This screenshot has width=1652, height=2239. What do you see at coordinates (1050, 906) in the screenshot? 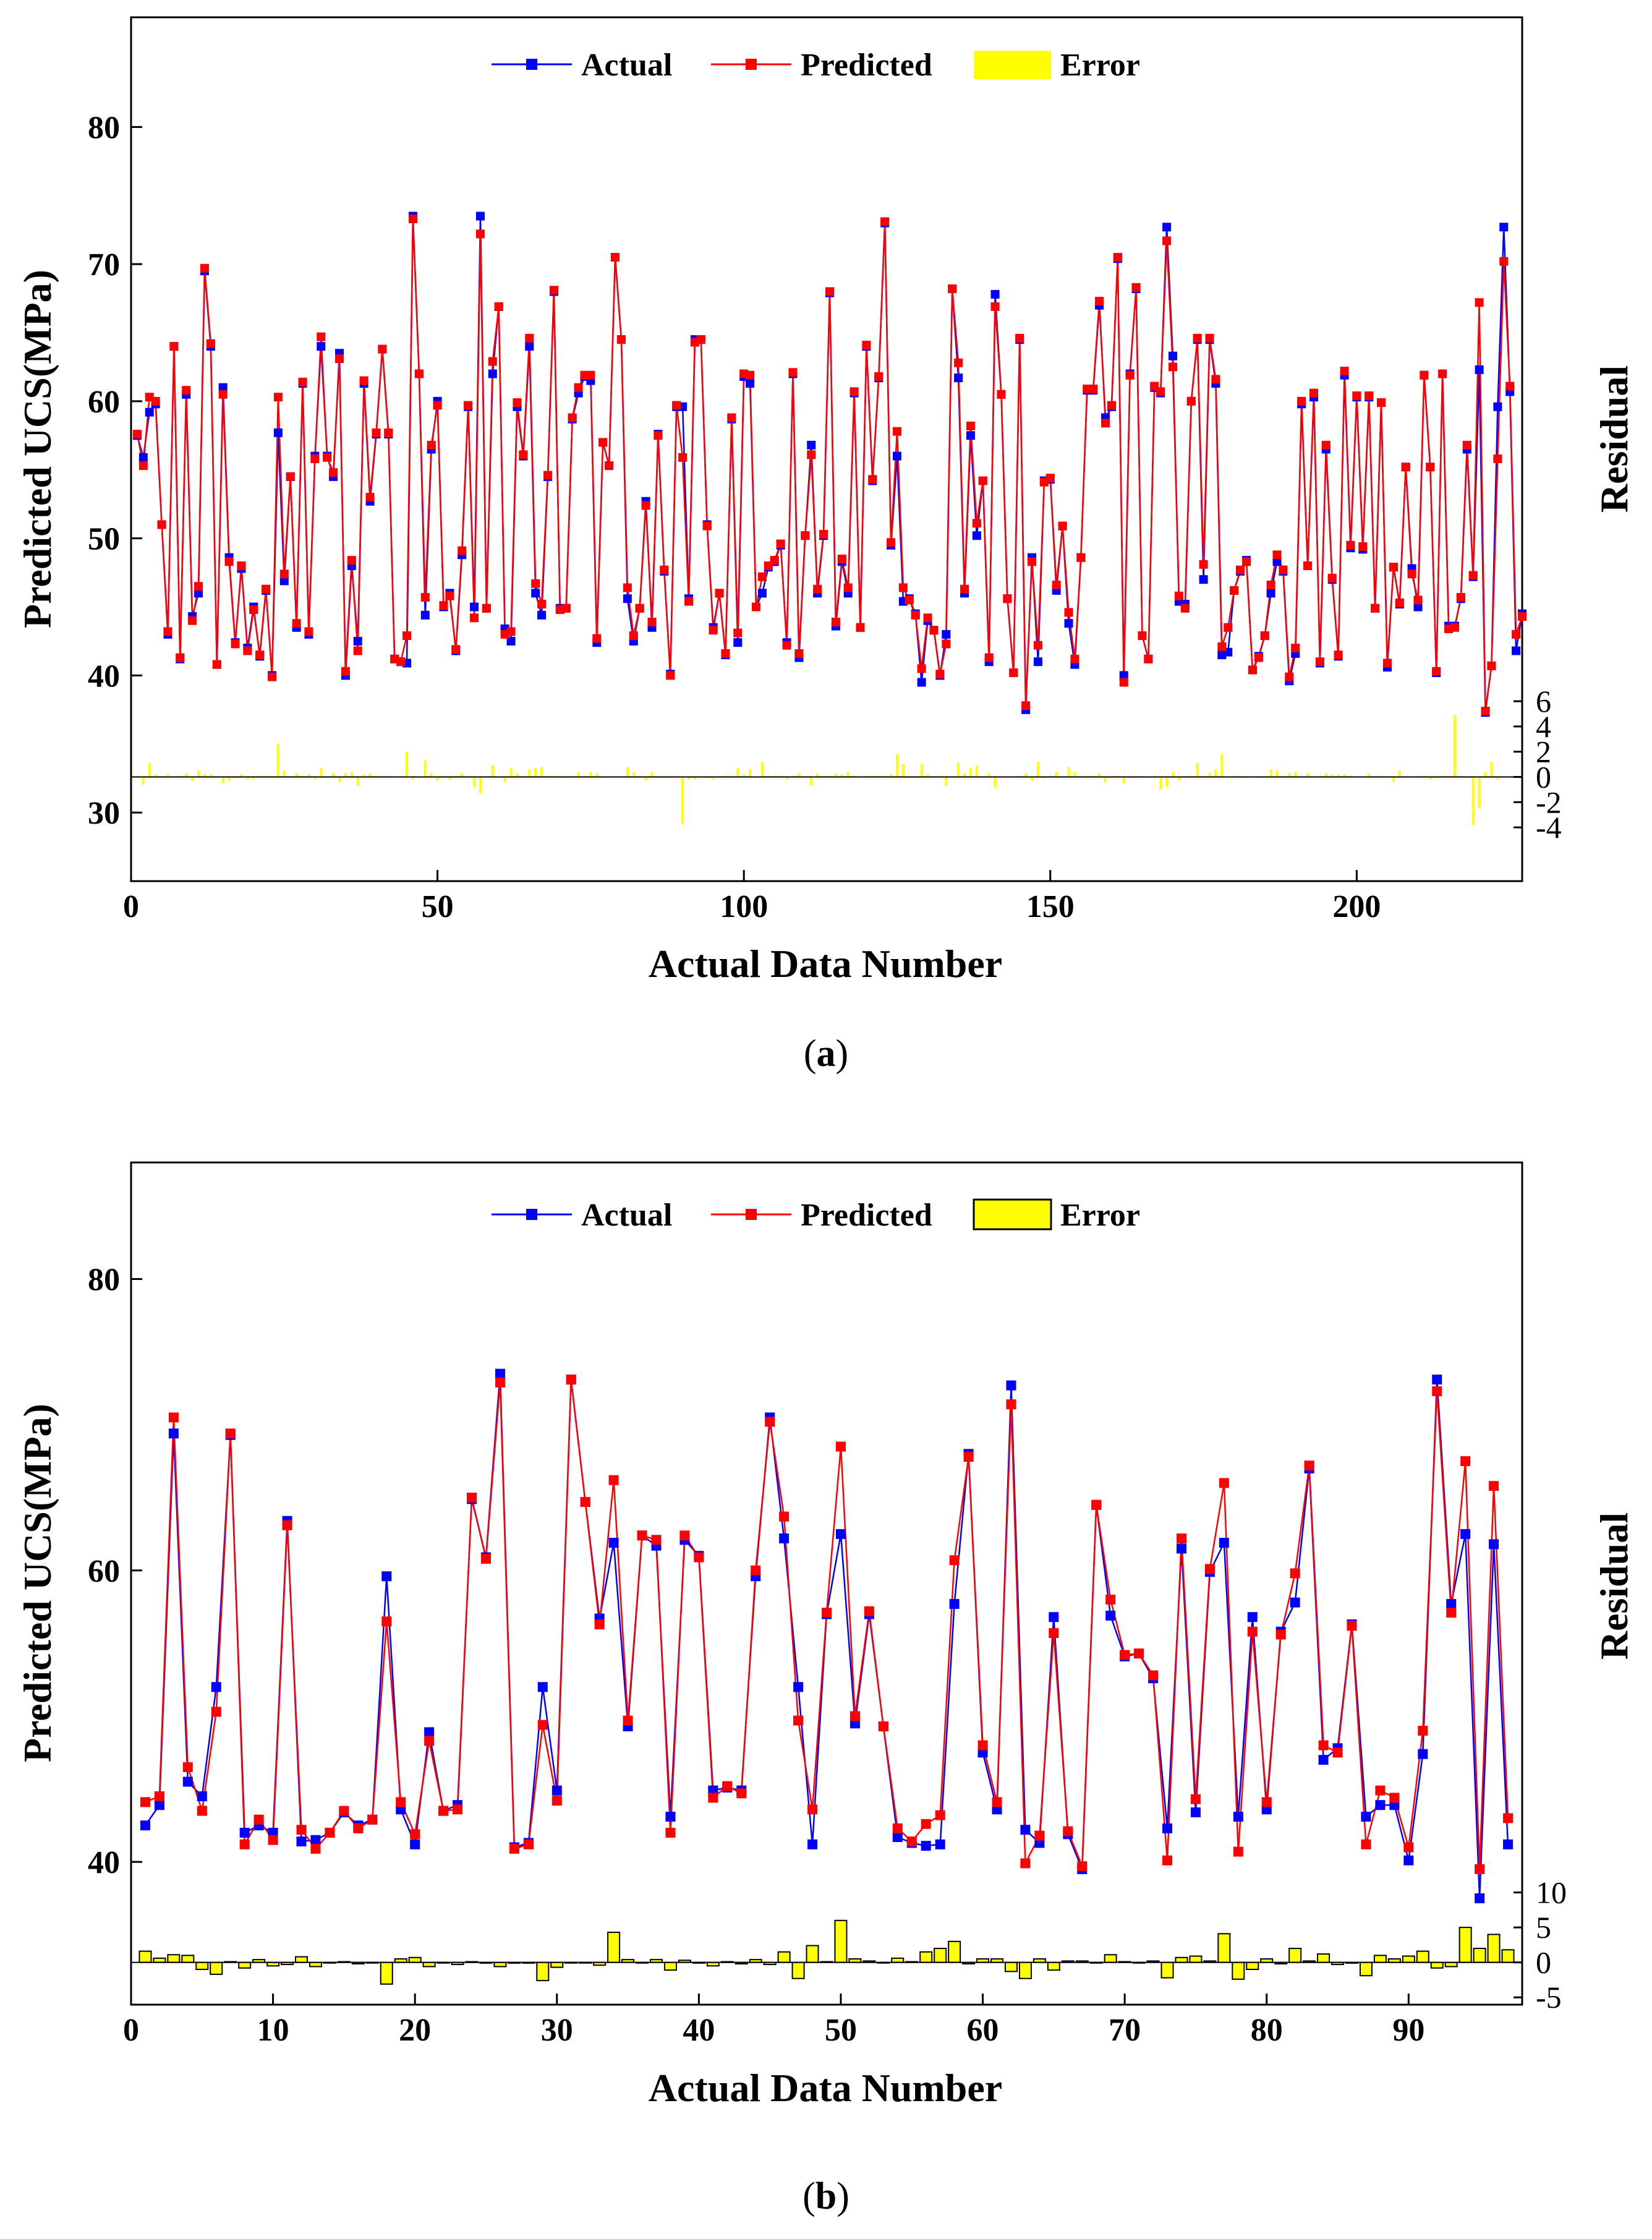
I see `x-tick-label: 150` at bounding box center [1050, 906].